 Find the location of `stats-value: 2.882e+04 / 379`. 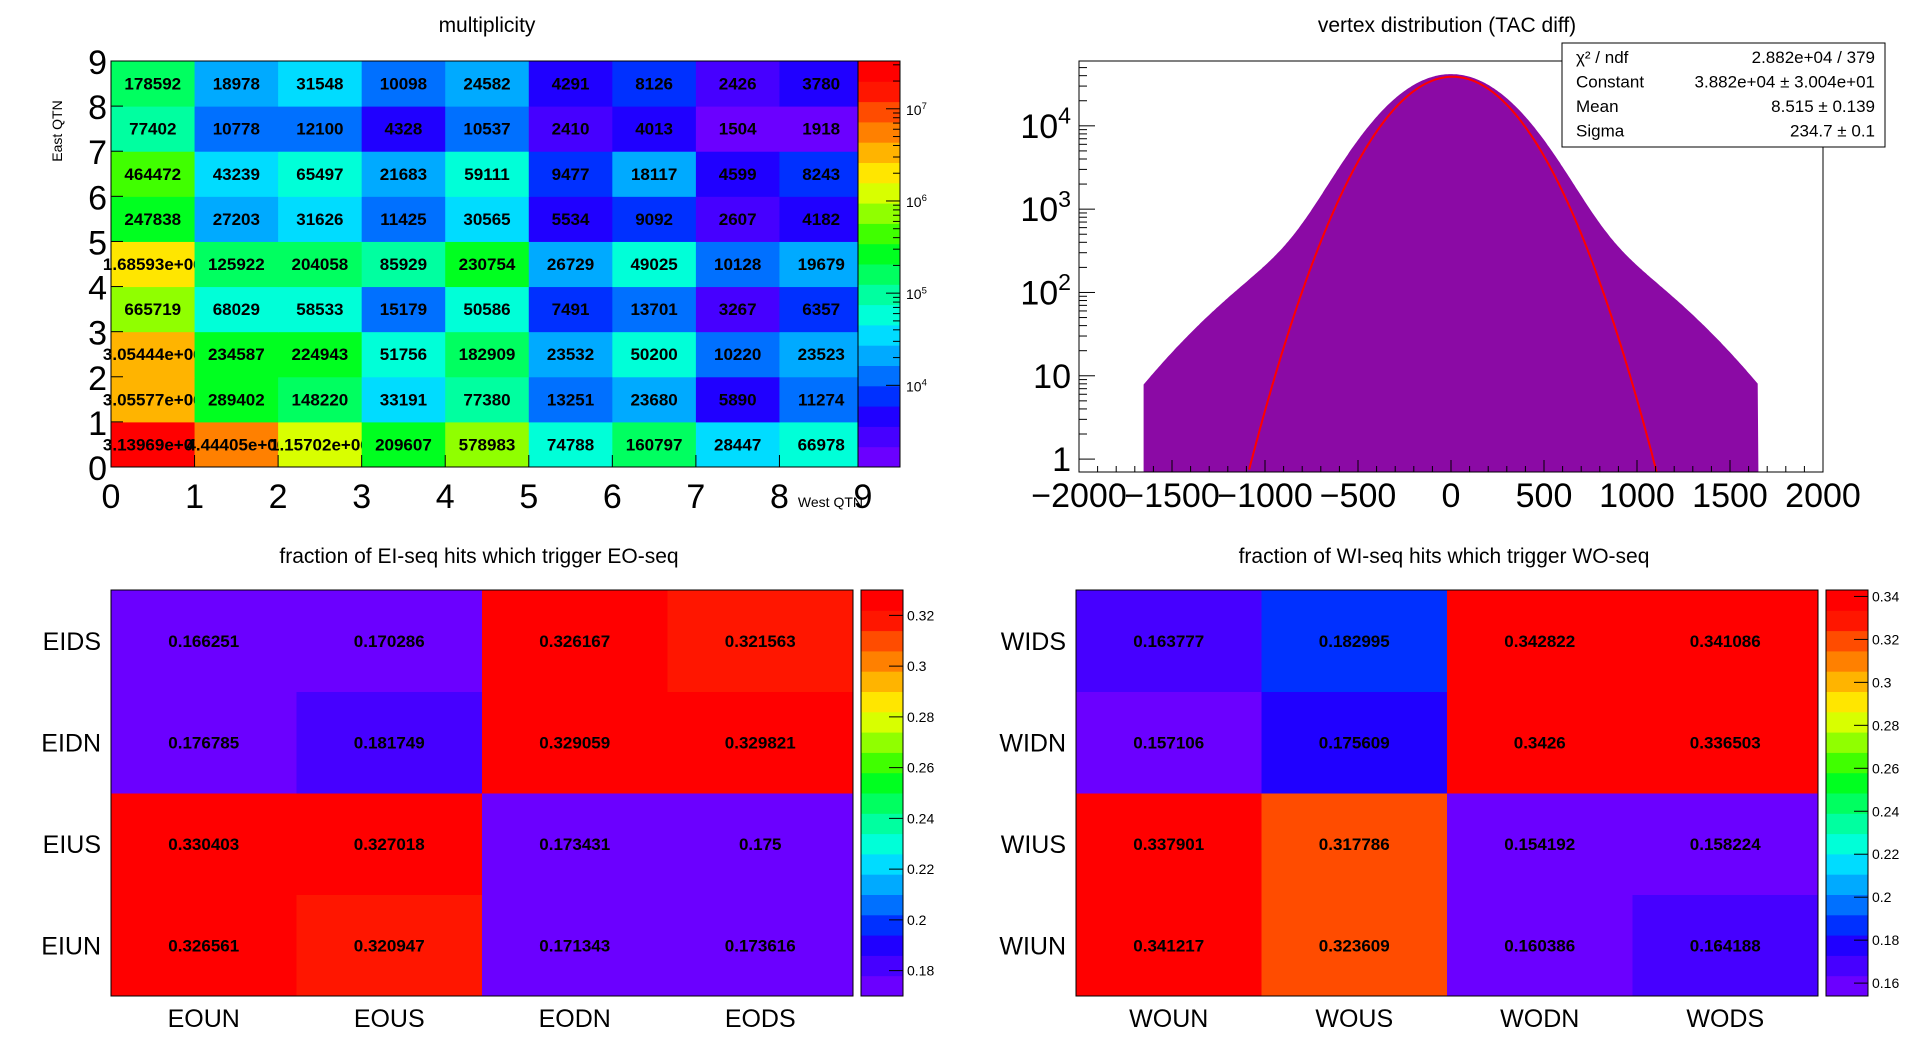

stats-value: 2.882e+04 / 379 is located at coordinates (1813, 57).